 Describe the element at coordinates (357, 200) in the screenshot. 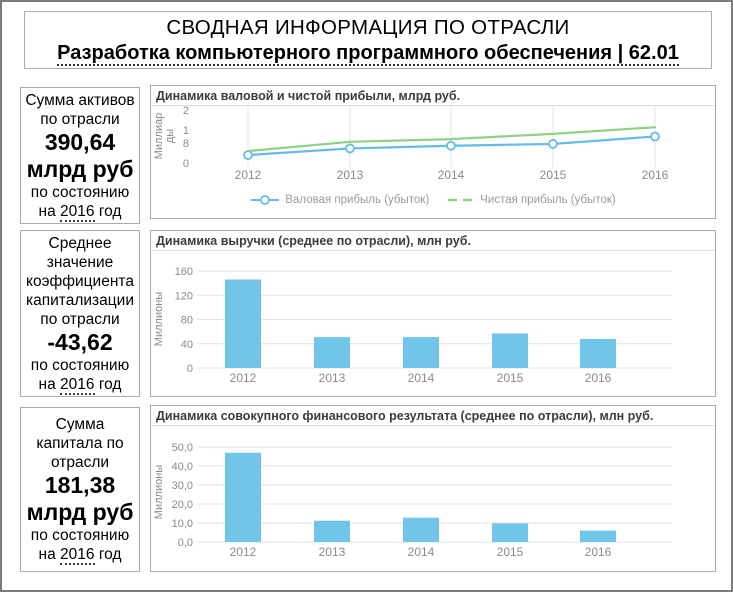

I see `legend-label: Валовая прибыль (убыток)` at that location.